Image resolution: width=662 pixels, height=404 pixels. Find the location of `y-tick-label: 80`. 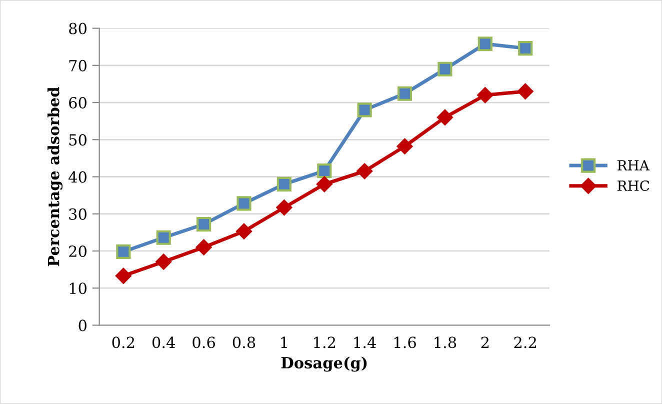

y-tick-label: 80 is located at coordinates (77, 28).